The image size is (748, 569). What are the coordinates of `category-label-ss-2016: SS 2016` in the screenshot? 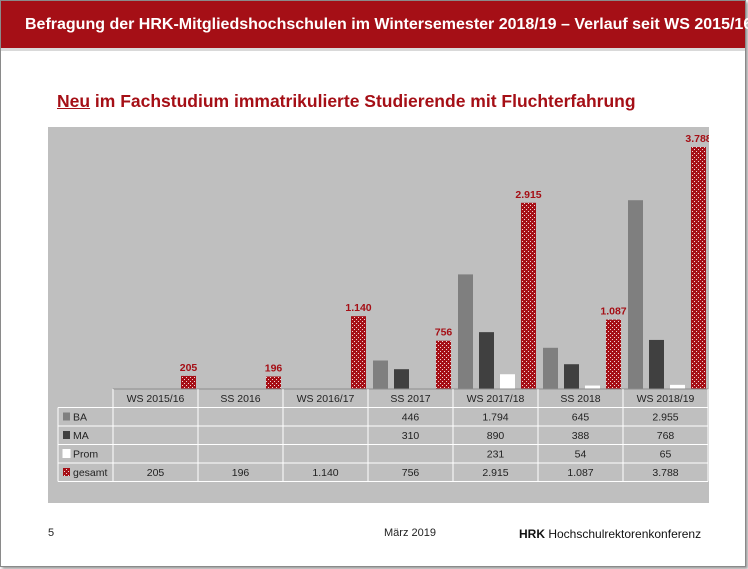 It's located at (240, 399).